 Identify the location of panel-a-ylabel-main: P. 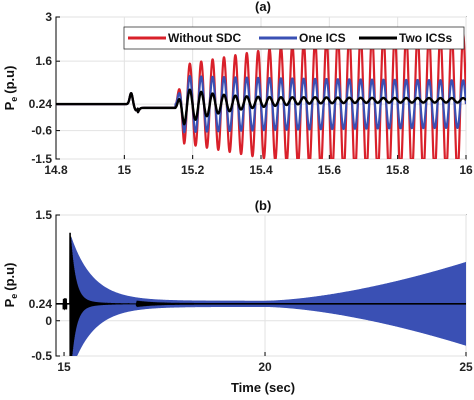
(9, 105).